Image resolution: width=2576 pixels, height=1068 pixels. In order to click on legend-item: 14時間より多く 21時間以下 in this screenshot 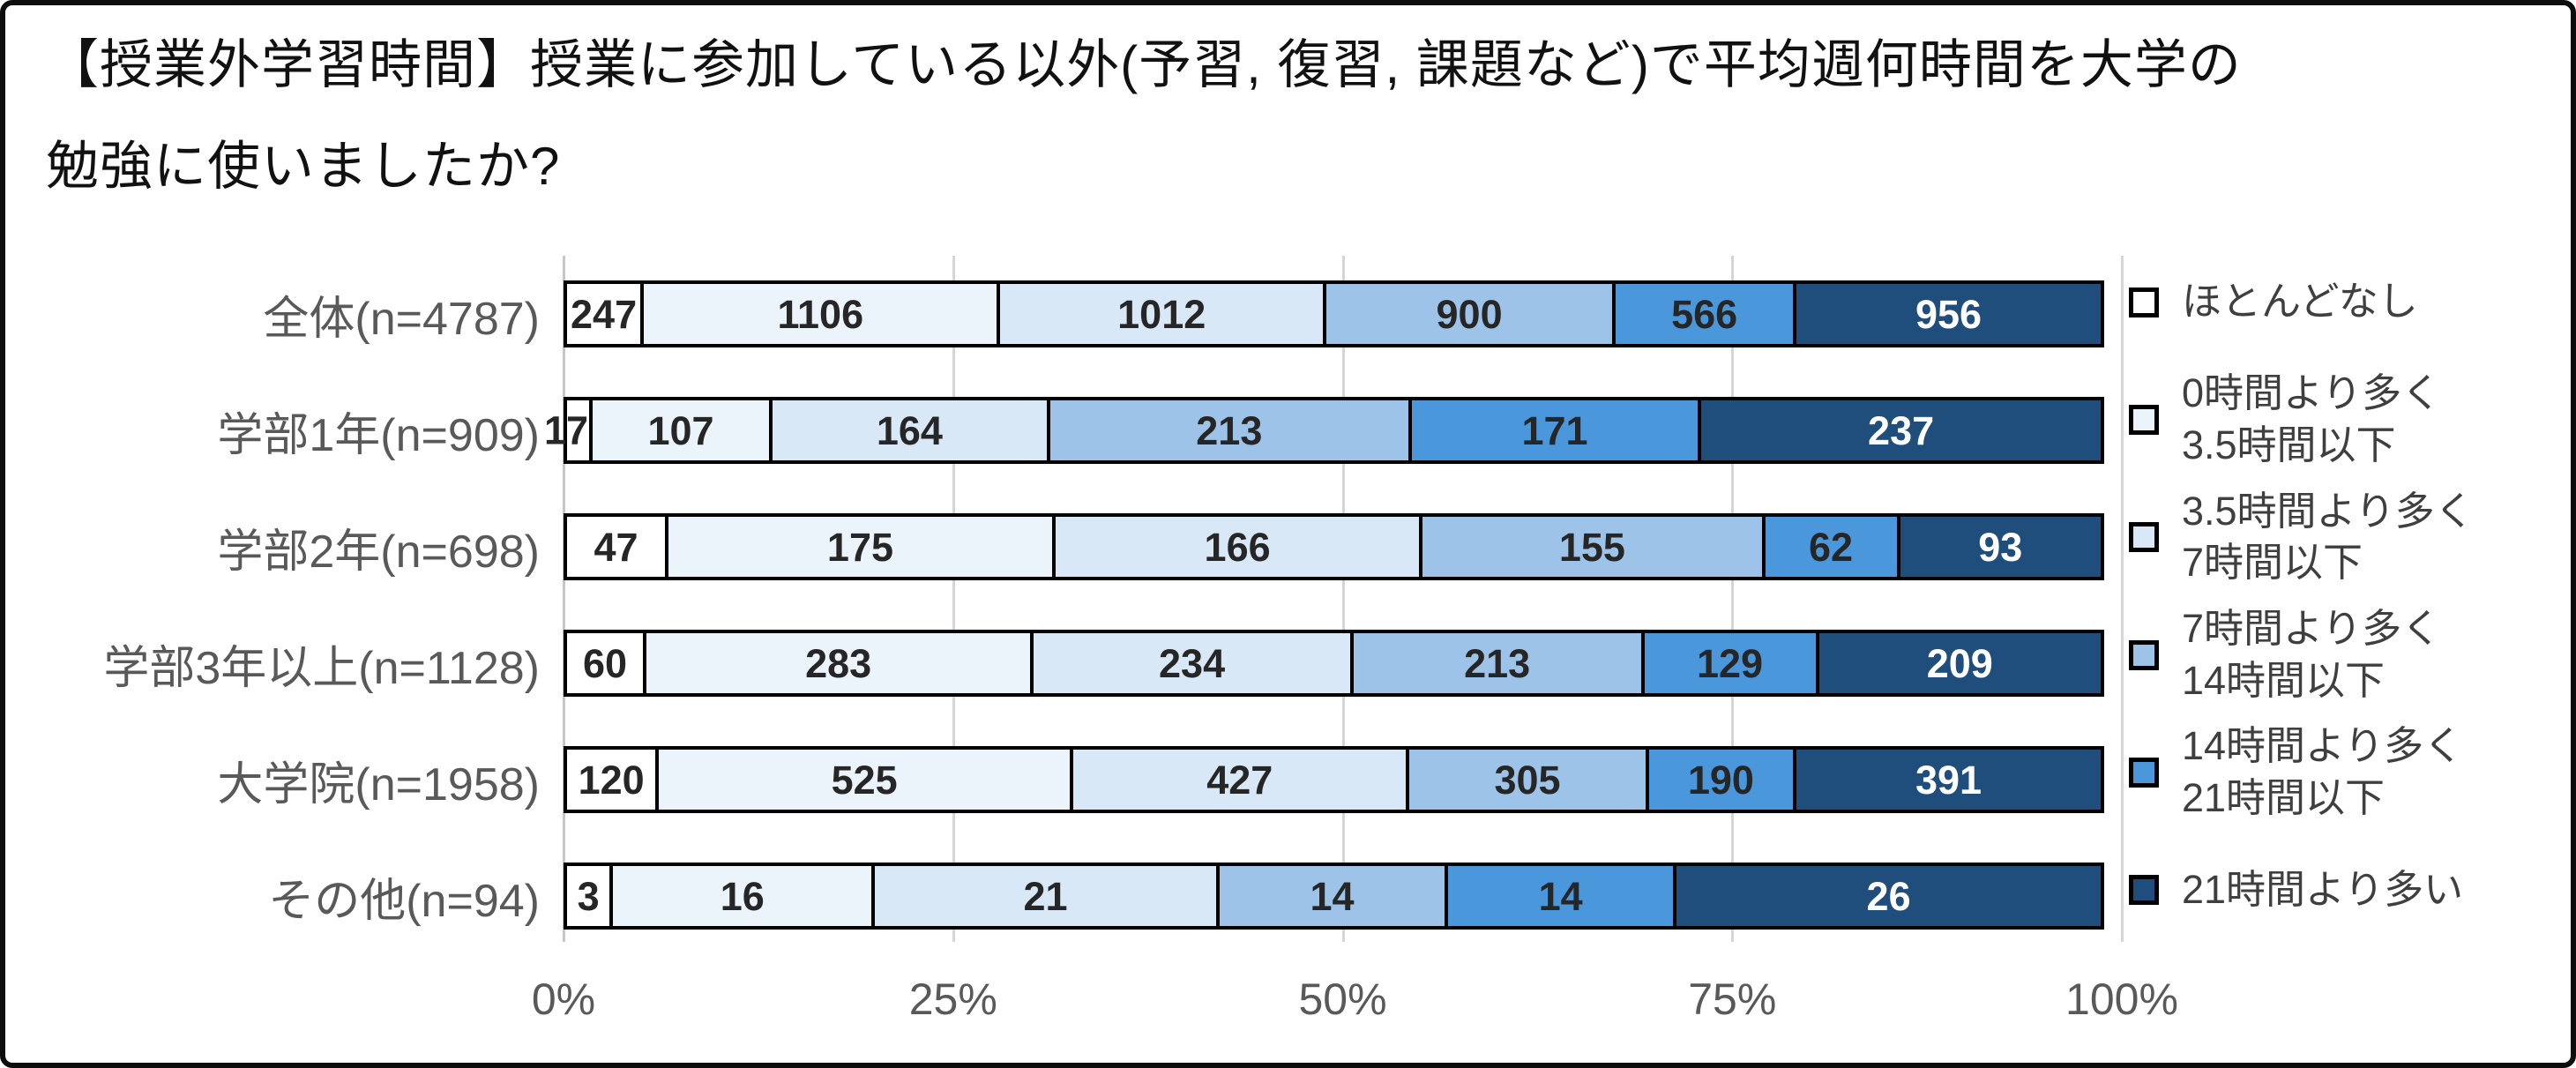, I will do `click(2350, 772)`.